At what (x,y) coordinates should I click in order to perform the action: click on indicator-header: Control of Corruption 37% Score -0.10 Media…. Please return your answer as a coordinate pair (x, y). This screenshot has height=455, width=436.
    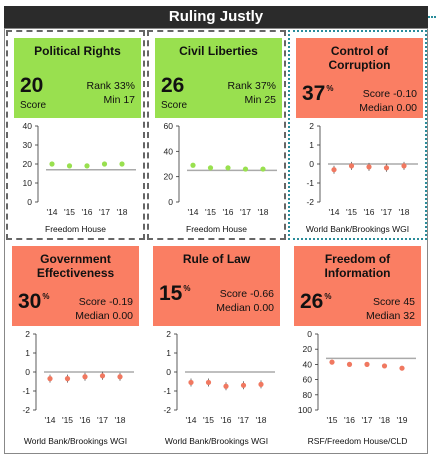
    Looking at the image, I should click on (359, 78).